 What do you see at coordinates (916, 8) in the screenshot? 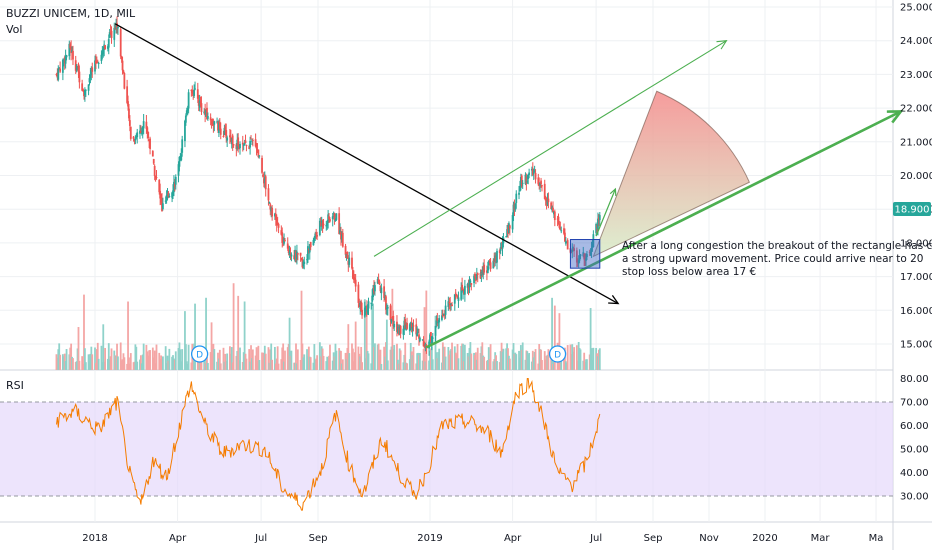
I see `price-tick-label: 25.000` at bounding box center [916, 8].